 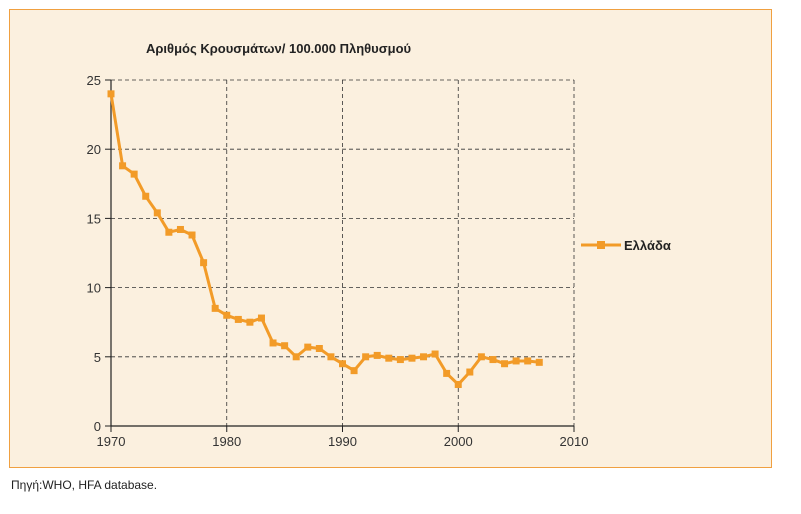 What do you see at coordinates (296, 357) in the screenshot?
I see `data-point-1986` at bounding box center [296, 357].